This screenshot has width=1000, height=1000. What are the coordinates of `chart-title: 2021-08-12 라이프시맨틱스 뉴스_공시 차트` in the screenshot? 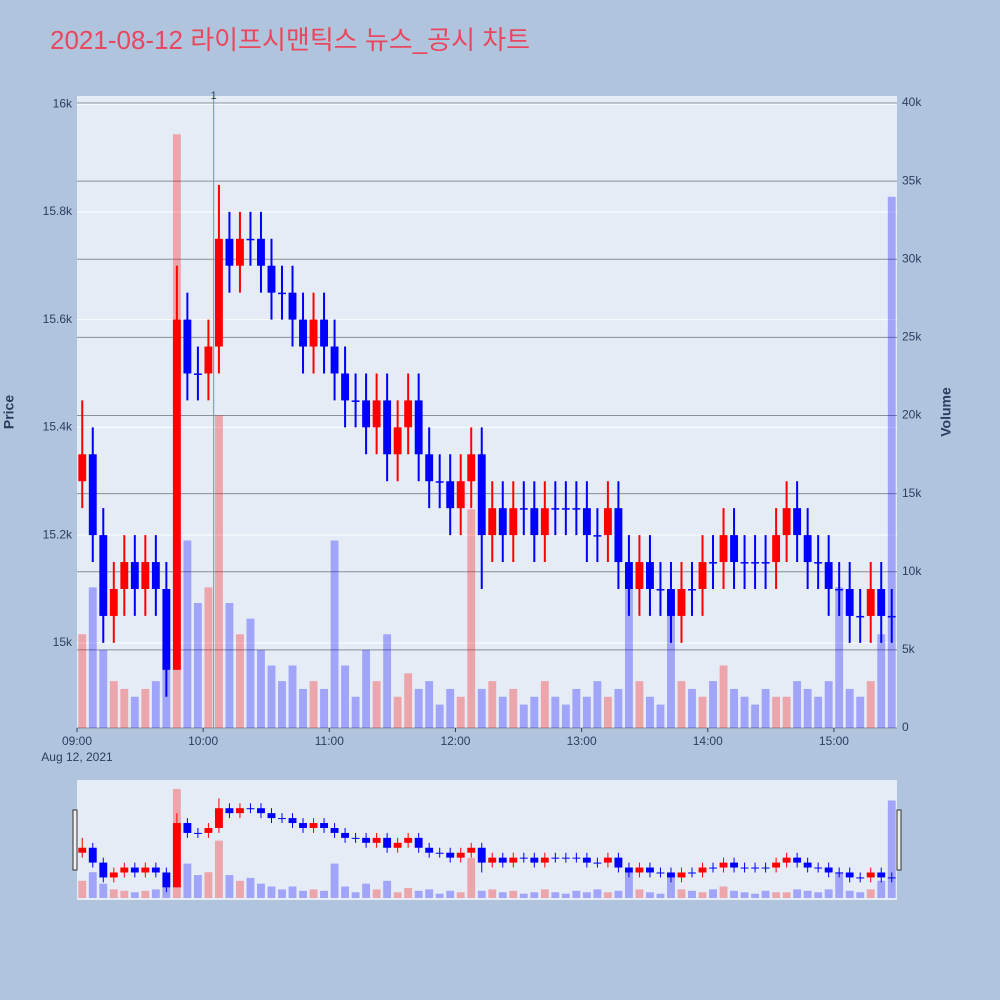 It's located at (290, 40).